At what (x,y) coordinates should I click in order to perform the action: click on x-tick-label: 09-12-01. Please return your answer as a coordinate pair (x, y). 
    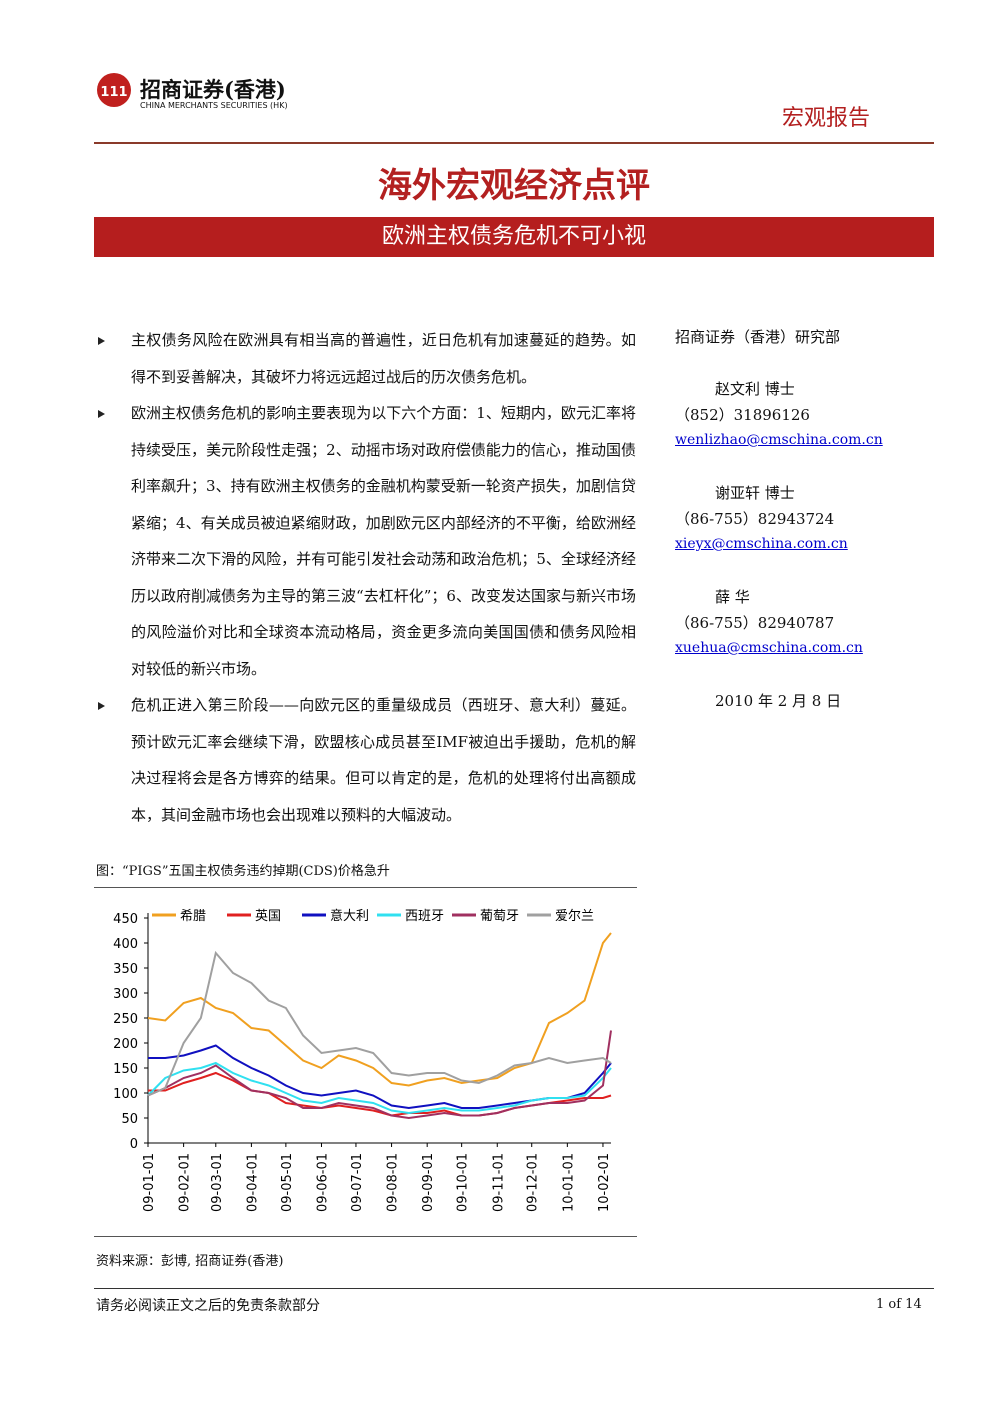
    Looking at the image, I should click on (533, 1182).